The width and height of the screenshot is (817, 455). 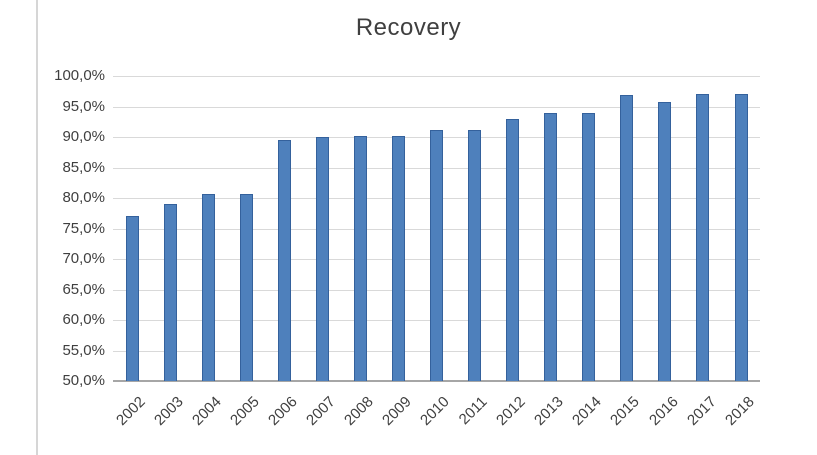 What do you see at coordinates (739, 411) in the screenshot?
I see `x-tick-label: 2018` at bounding box center [739, 411].